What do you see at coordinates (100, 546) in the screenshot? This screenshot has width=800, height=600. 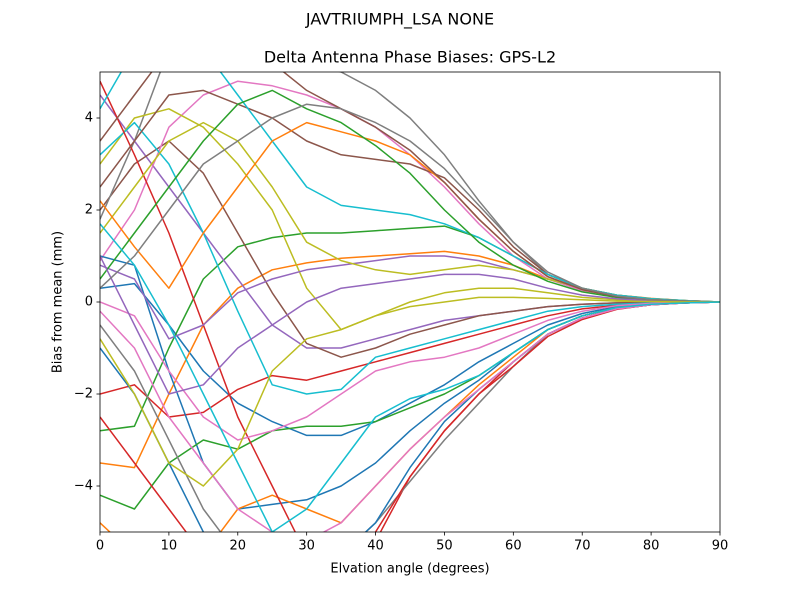 I see `x-tick-label: 0` at bounding box center [100, 546].